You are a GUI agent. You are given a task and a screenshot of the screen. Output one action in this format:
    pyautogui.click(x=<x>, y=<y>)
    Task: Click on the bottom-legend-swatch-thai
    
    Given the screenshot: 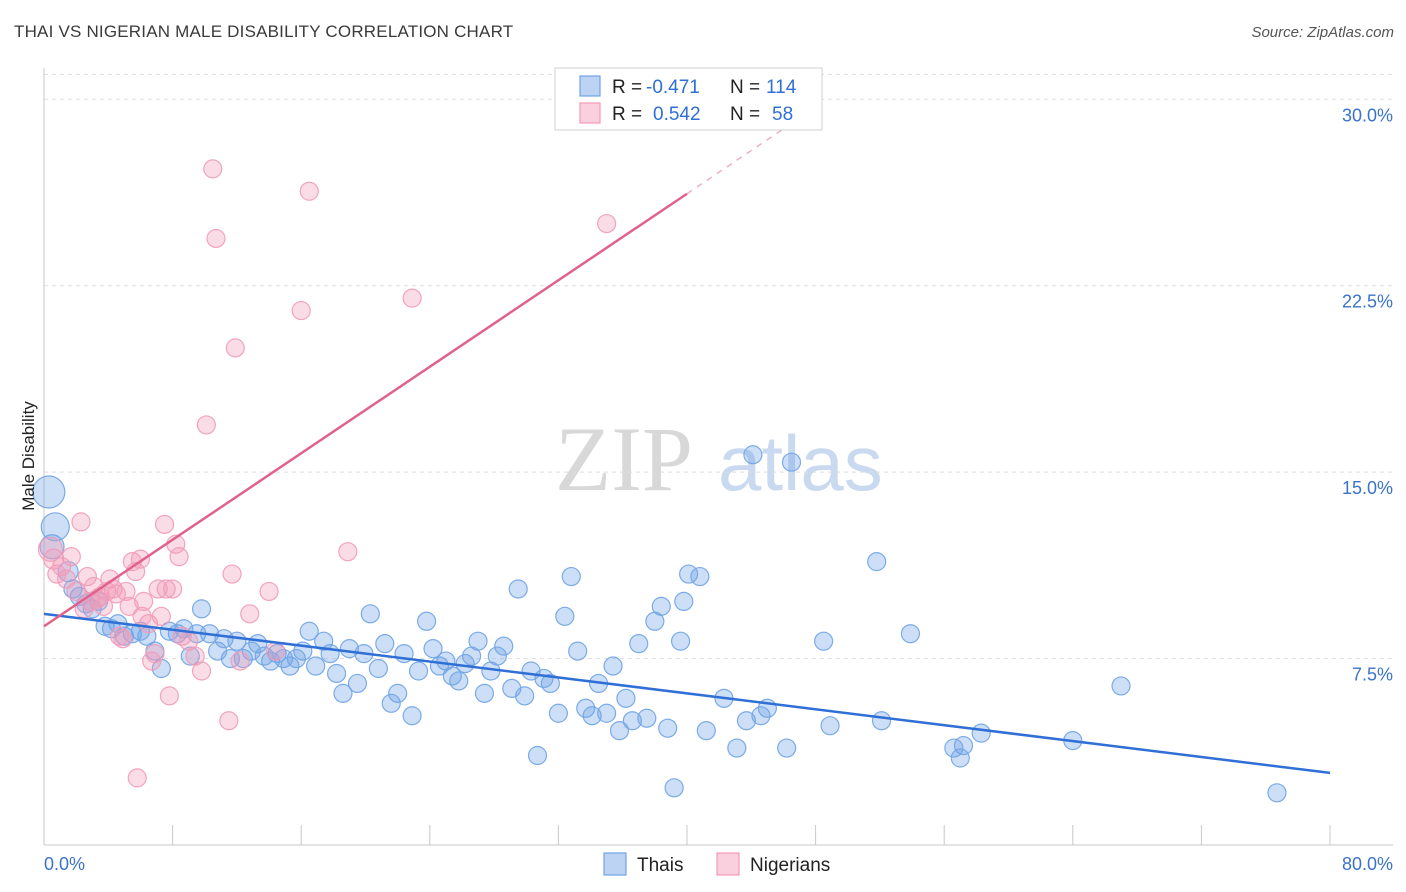 What is the action you would take?
    pyautogui.click(x=615, y=864)
    